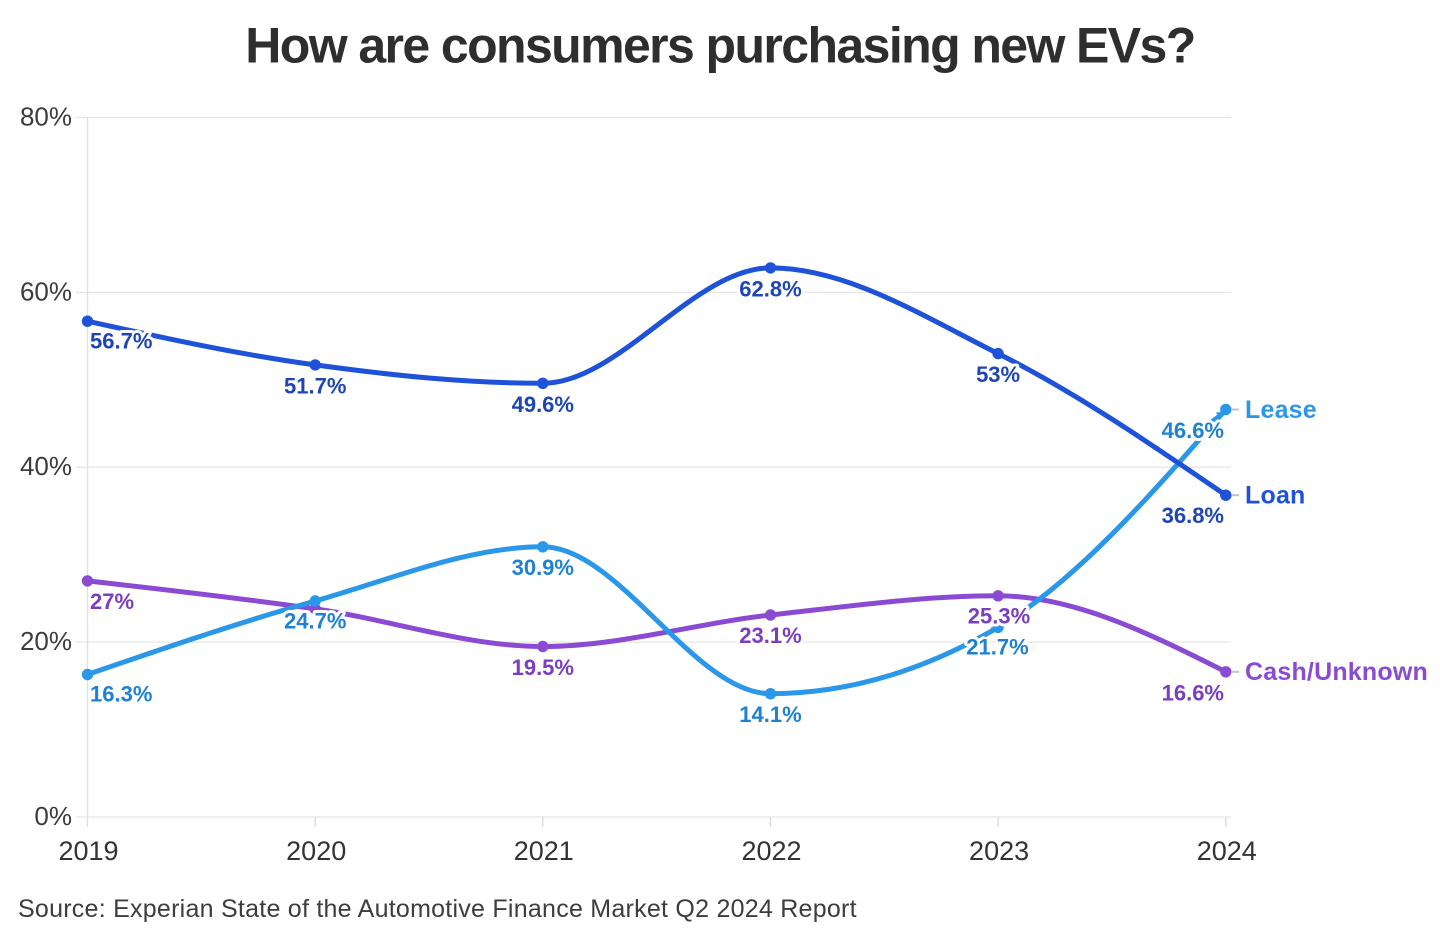  Describe the element at coordinates (998, 374) in the screenshot. I see `svg-text: 53%` at that location.